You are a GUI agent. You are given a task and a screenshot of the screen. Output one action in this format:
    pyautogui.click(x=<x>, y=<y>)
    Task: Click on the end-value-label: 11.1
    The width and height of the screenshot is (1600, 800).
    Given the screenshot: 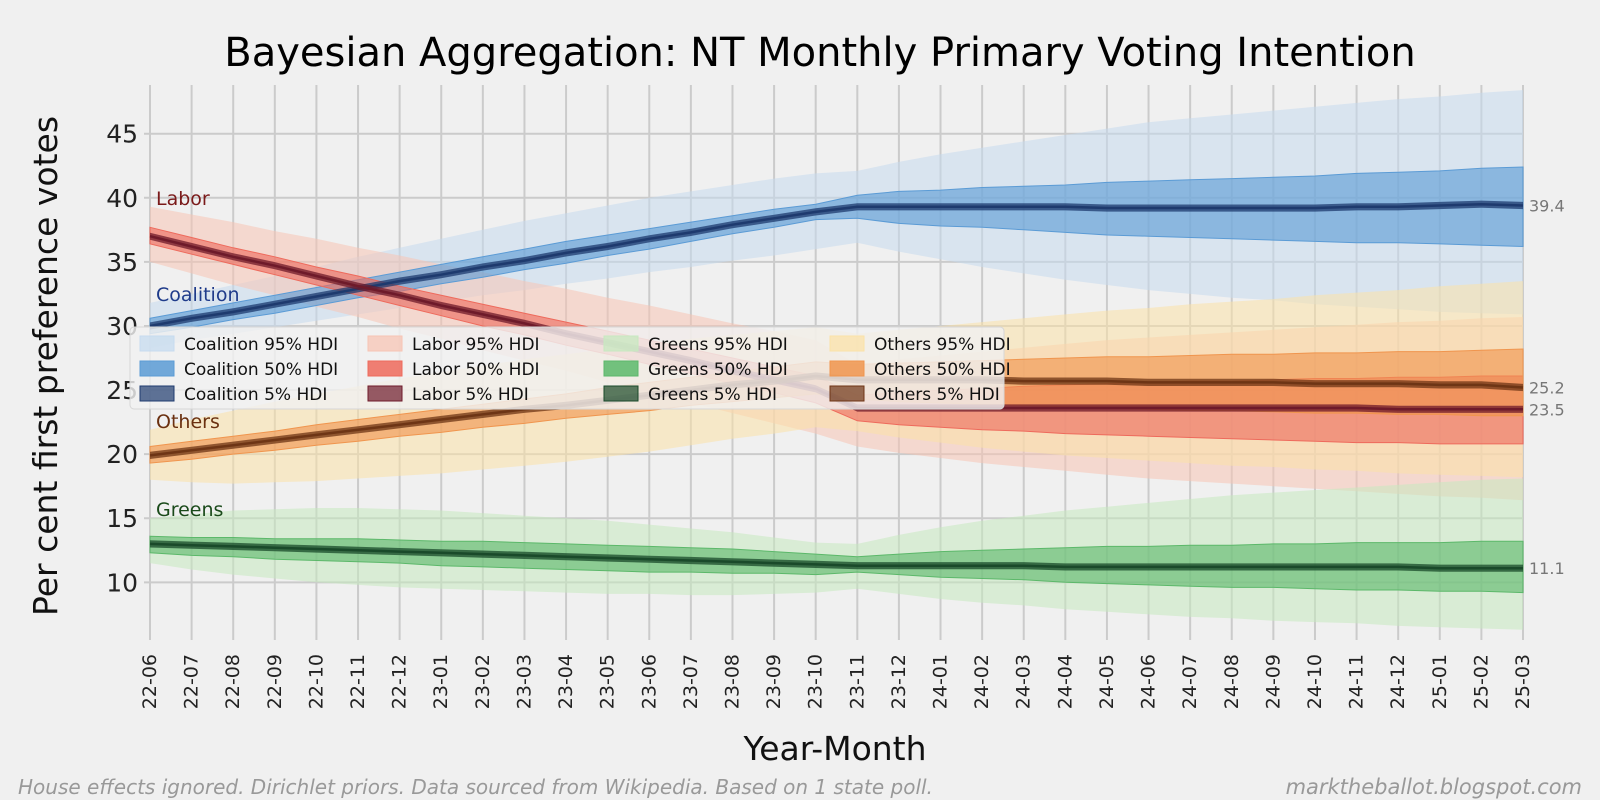 What is the action you would take?
    pyautogui.click(x=1547, y=568)
    